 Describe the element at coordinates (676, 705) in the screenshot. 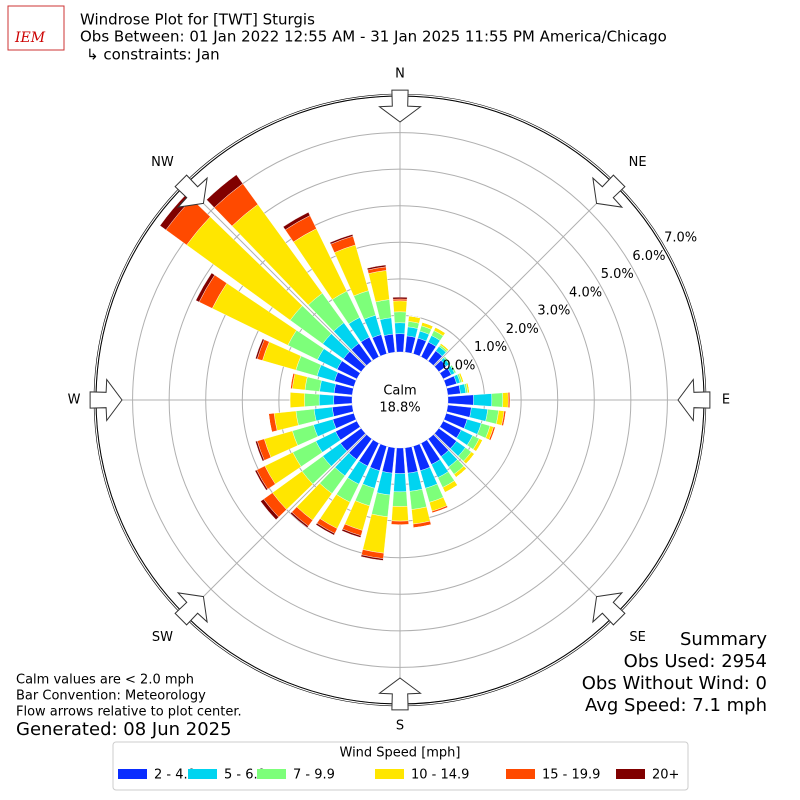

I see `summary: Avg Speed: 7.1 mph` at that location.